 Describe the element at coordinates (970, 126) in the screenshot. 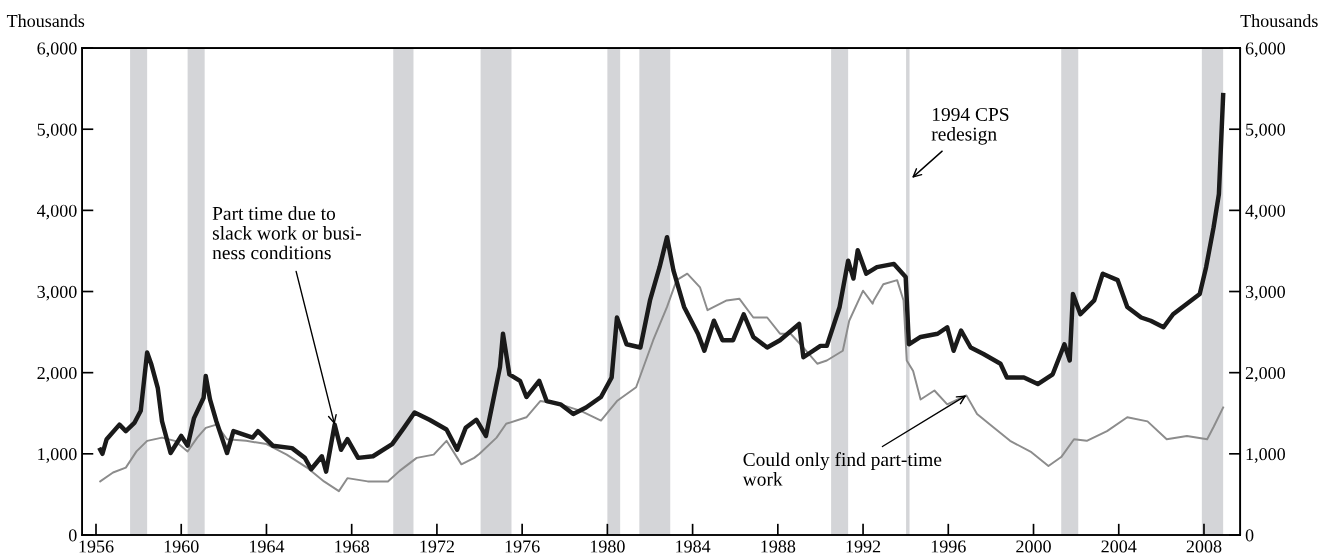

I see `annotation: 1994 CPS redesign` at that location.